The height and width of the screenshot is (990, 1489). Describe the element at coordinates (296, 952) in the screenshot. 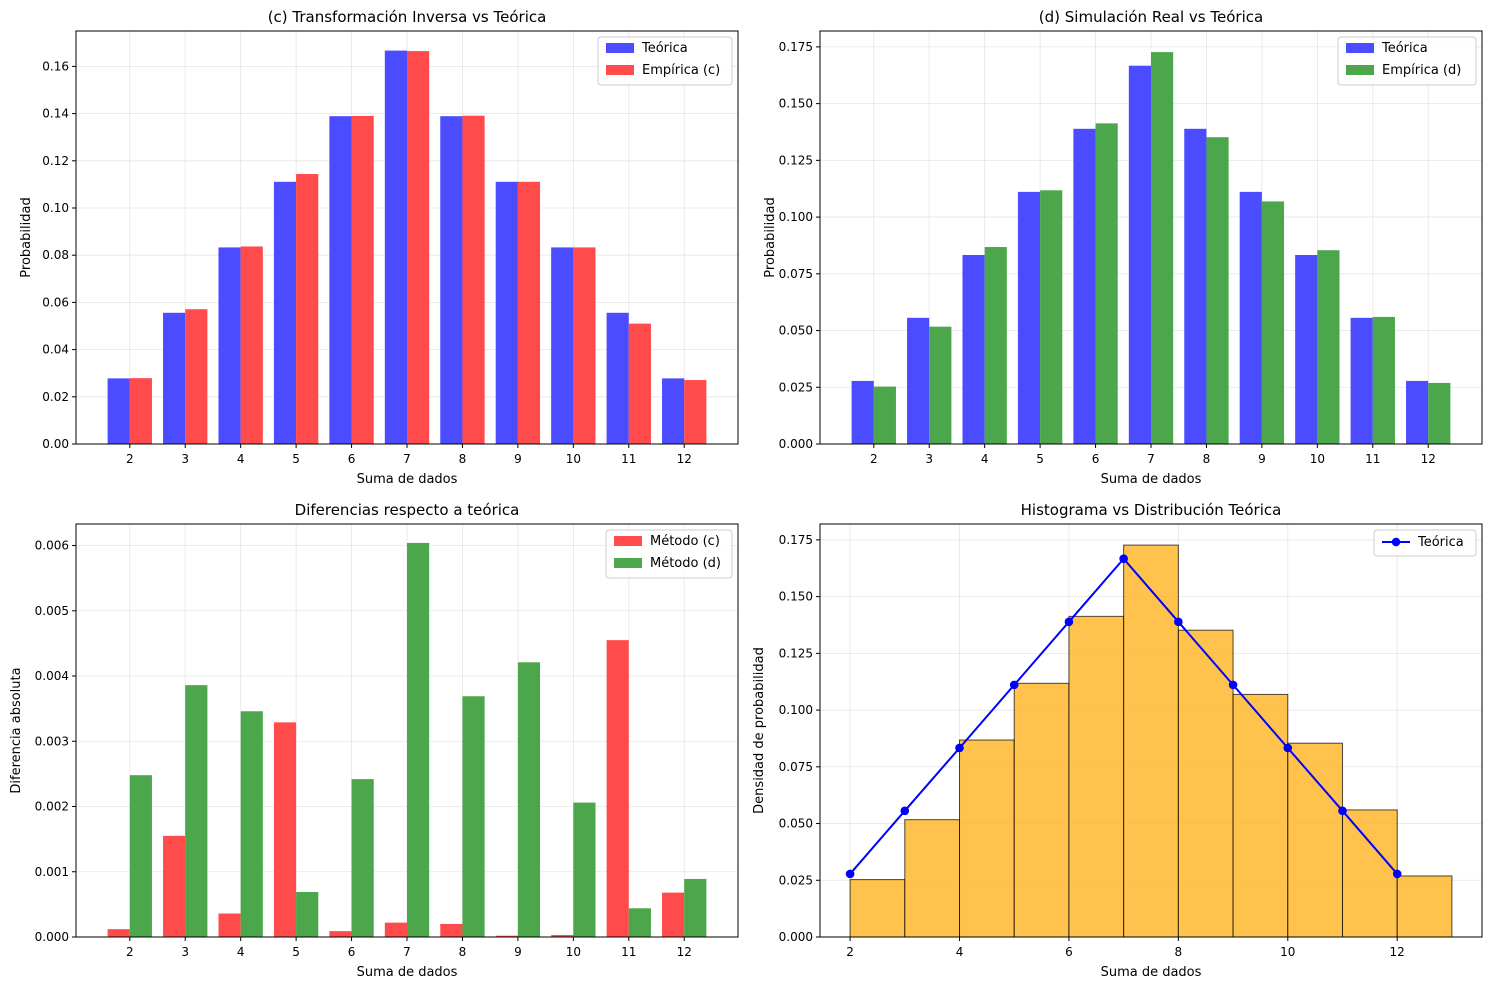

I see `x-tick-label: 5` at that location.